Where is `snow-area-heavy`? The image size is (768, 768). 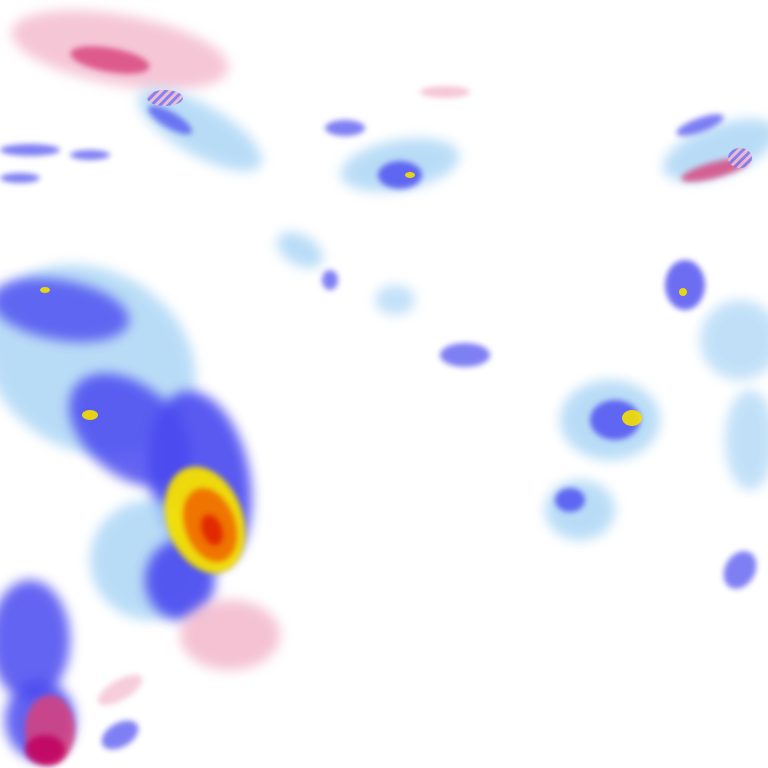 snow-area-heavy is located at coordinates (45, 750).